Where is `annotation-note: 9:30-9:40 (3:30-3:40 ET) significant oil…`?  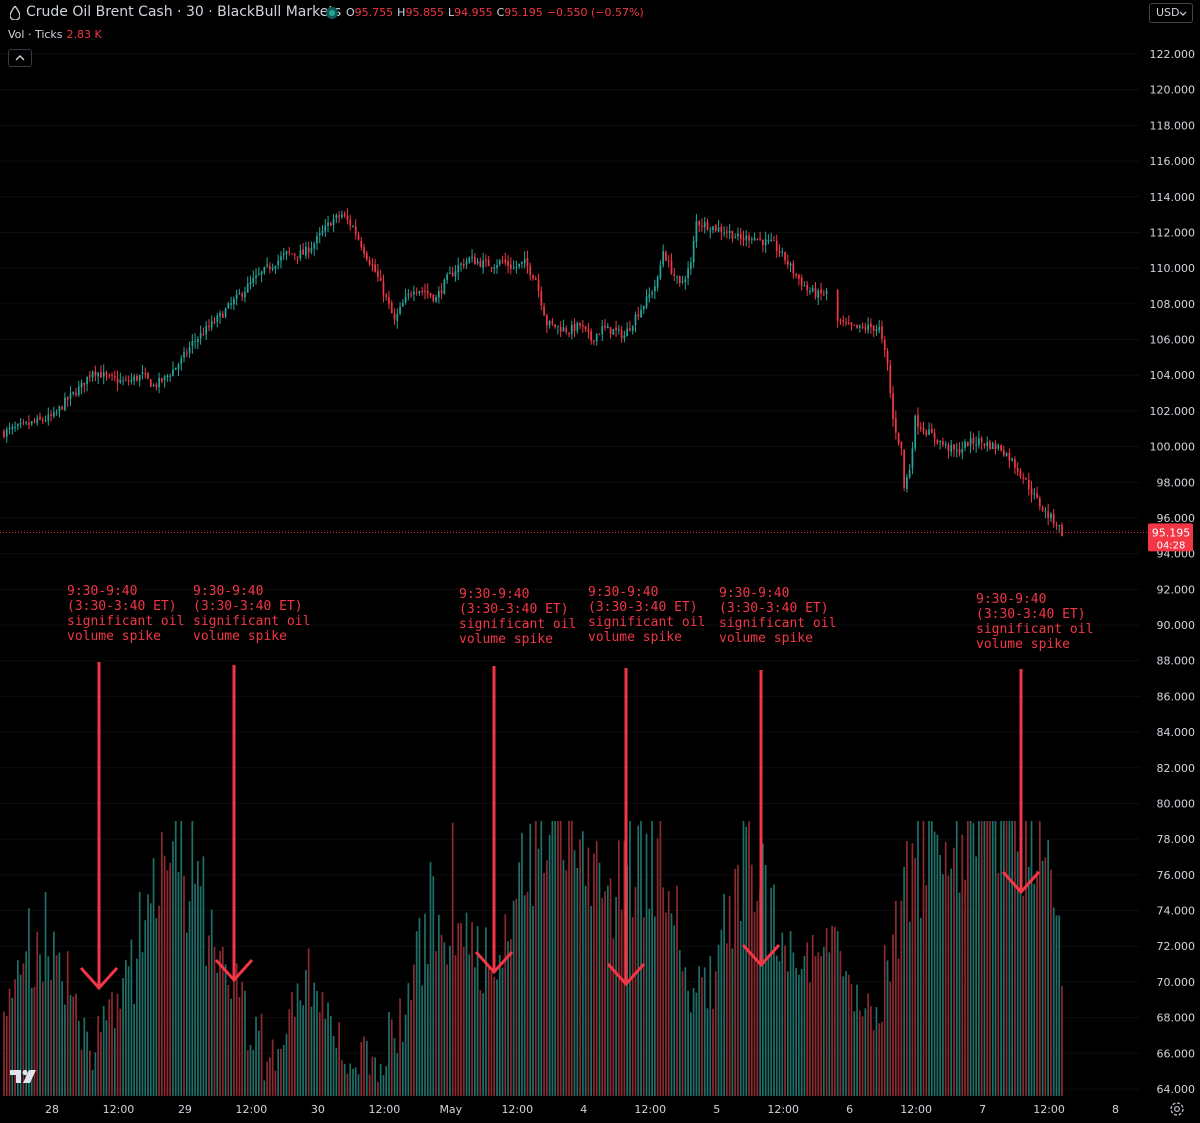
annotation-note: 9:30-9:40 (3:30-3:40 ET) significant oil… is located at coordinates (518, 617).